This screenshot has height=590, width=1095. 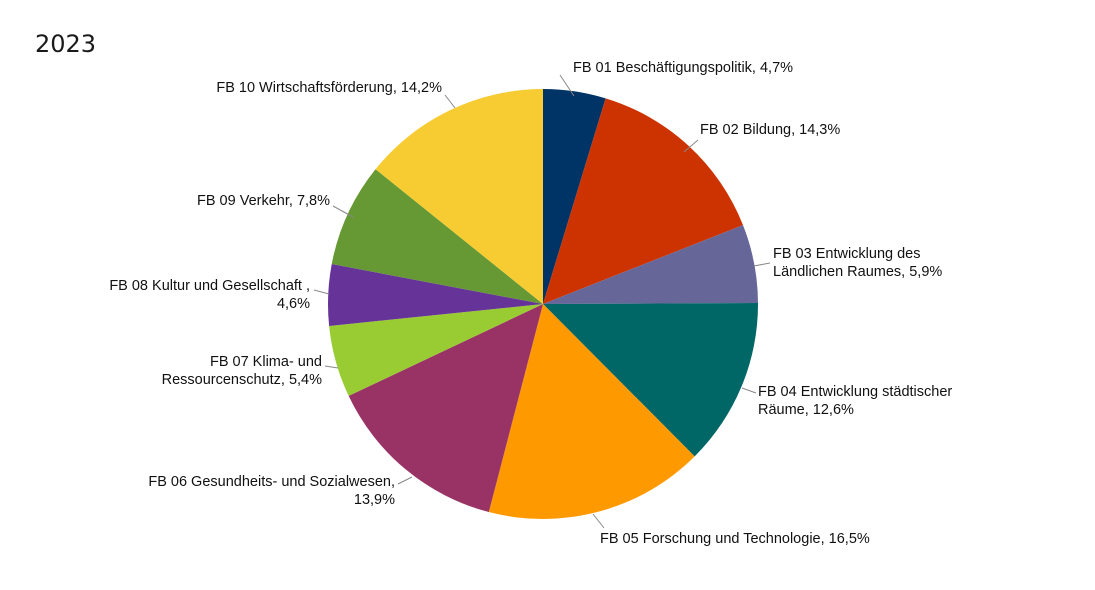 I want to click on slice-label: FB 02 Bildung, 14,3%, so click(x=770, y=130).